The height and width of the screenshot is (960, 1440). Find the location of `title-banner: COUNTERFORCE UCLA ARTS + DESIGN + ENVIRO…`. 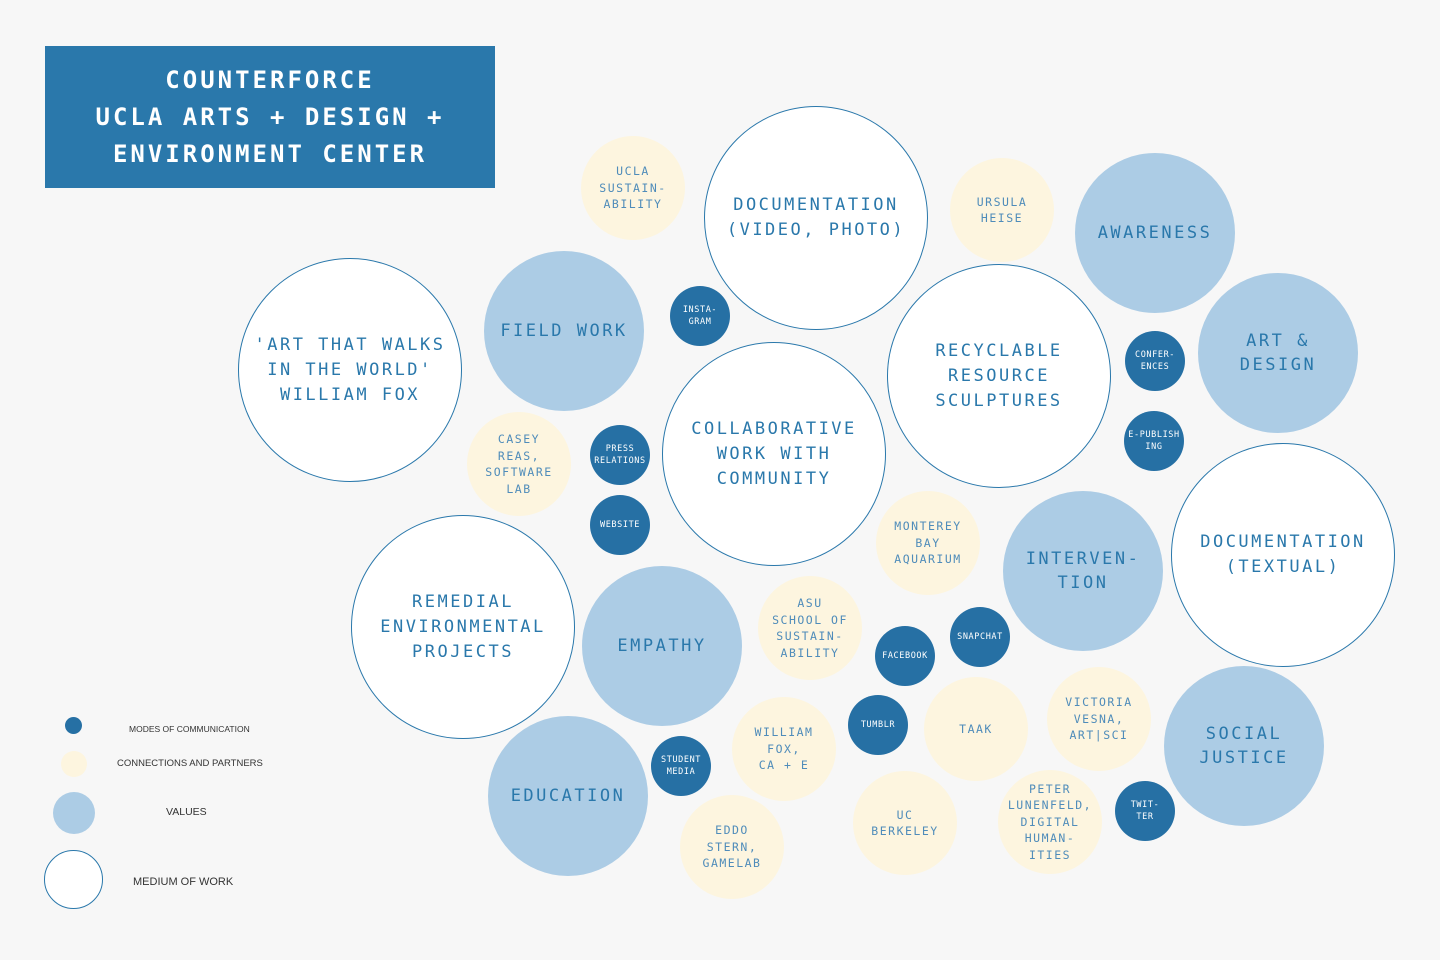

title-banner: COUNTERFORCE UCLA ARTS + DESIGN + ENVIRO… is located at coordinates (270, 117).